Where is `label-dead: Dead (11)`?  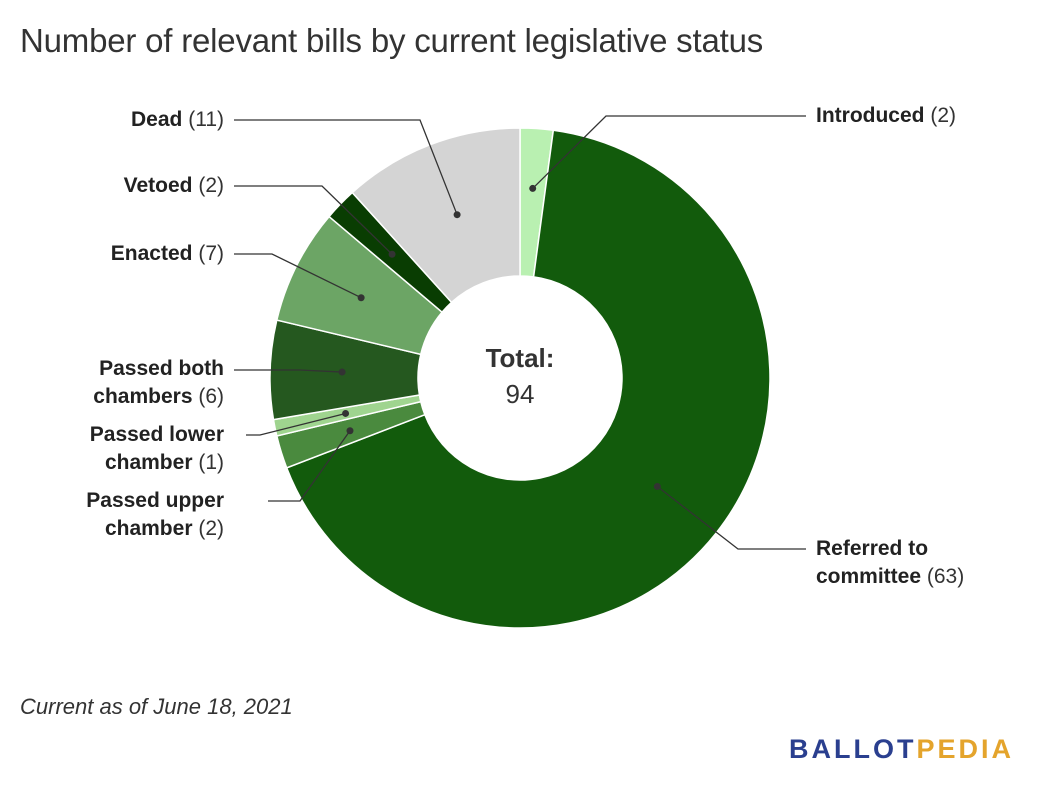
label-dead: Dead (11) is located at coordinates (177, 120).